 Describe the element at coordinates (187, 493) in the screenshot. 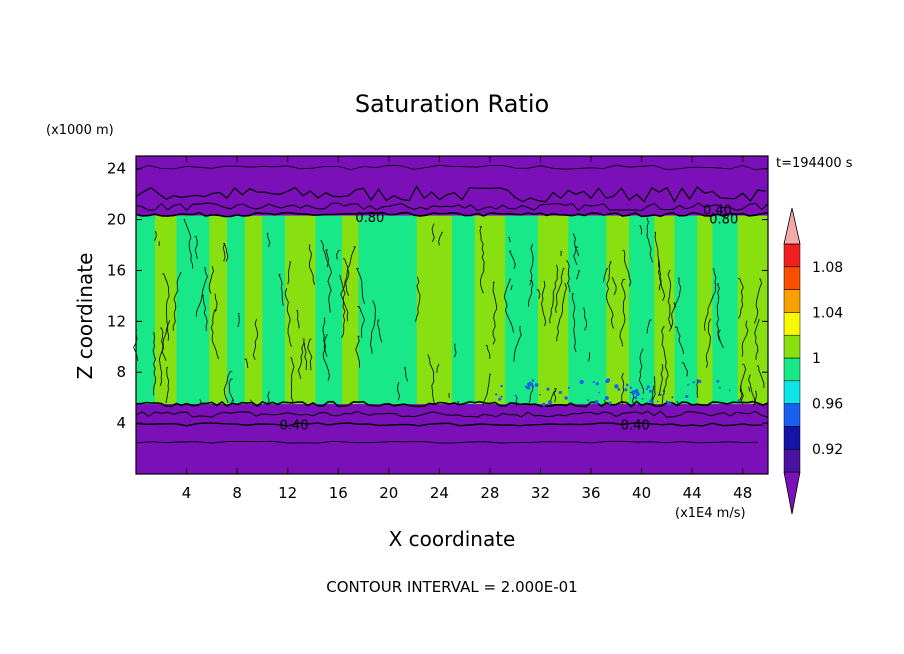

I see `x-tick-label: 4` at that location.